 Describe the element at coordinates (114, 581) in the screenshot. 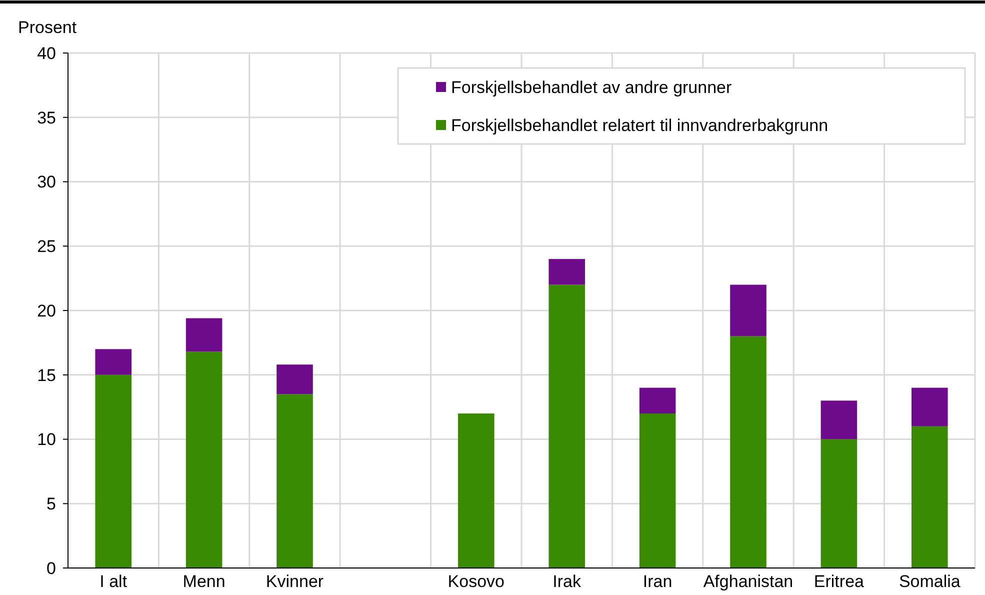

I see `x-tick-label: I alt` at that location.